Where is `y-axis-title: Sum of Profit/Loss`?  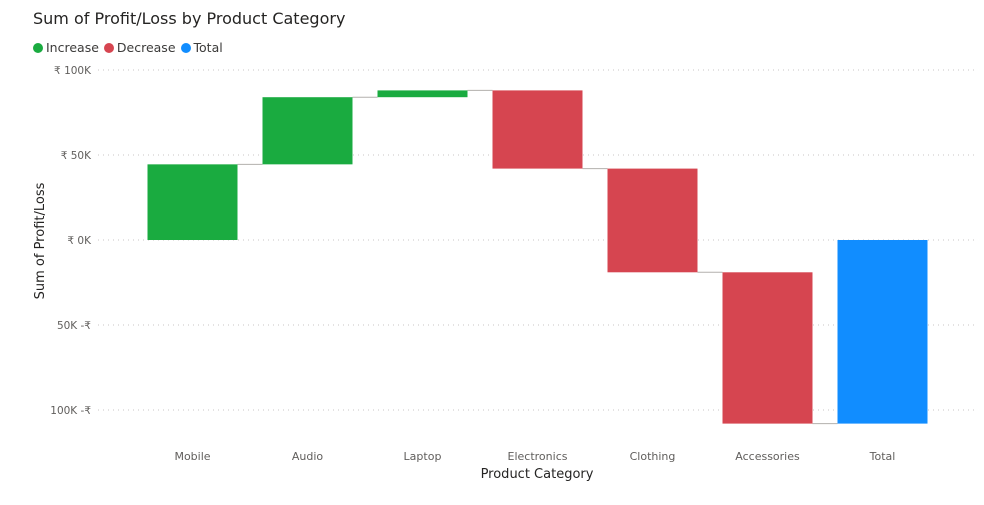 y-axis-title: Sum of Profit/Loss is located at coordinates (40, 240).